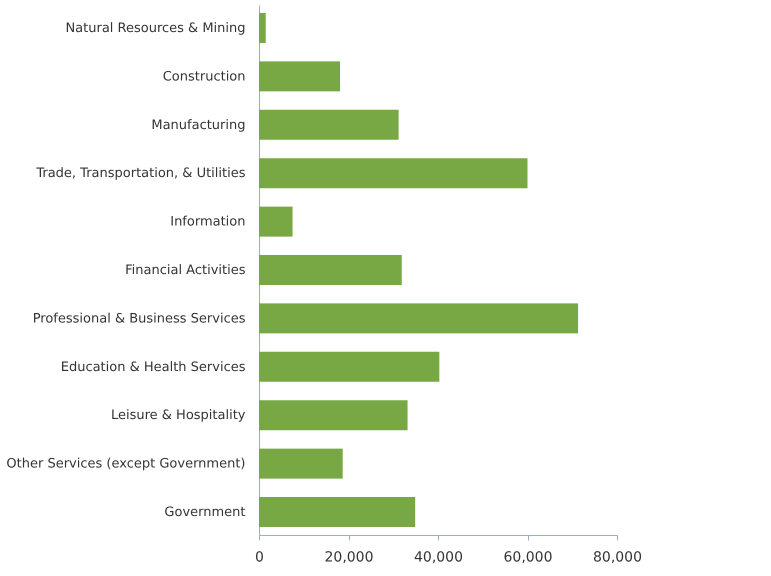  Describe the element at coordinates (205, 512) in the screenshot. I see `y-tick-label: Government` at that location.